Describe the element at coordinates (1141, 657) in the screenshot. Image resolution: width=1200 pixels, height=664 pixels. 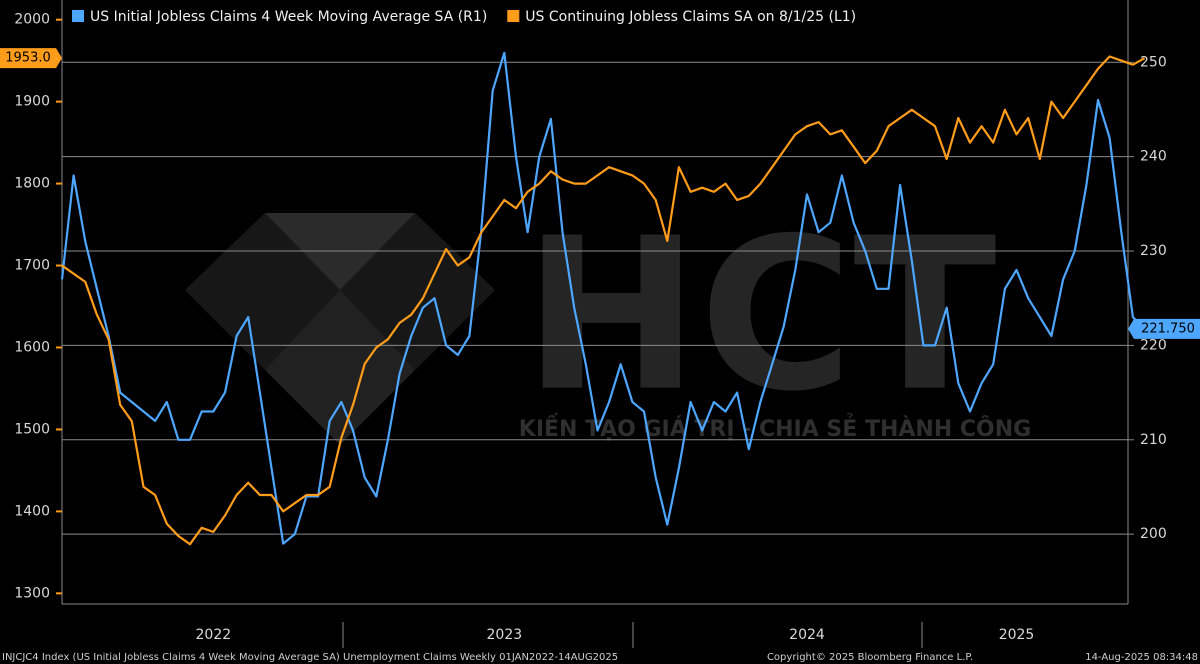
I see `footer-right: 14-Aug-2025 08:34:48` at that location.